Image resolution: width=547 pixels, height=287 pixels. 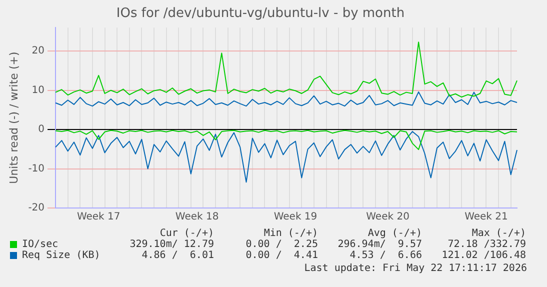 I want to click on text: Avg (-/+), so click(x=394, y=233).